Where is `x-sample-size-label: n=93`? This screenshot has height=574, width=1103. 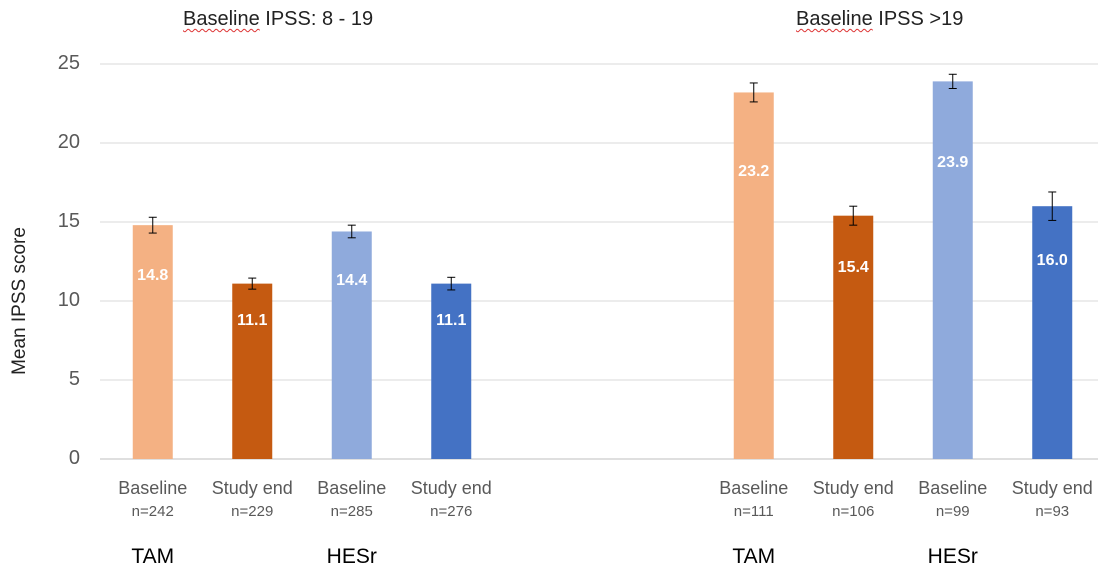
x-sample-size-label: n=93 is located at coordinates (1052, 511).